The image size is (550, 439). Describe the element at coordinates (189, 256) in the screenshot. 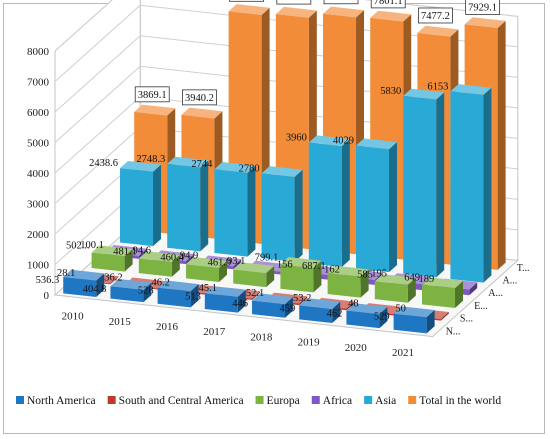

I see `data-label: 94.9` at that location.